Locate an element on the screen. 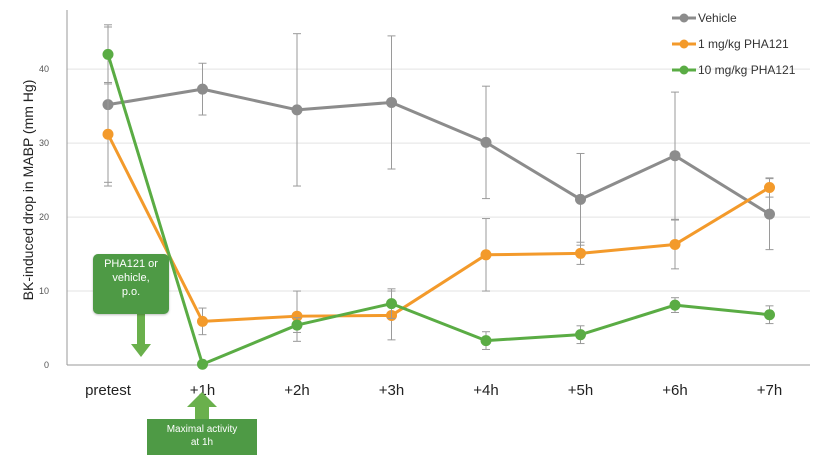  dose-callout-line1: PHA121 or is located at coordinates (131, 264).